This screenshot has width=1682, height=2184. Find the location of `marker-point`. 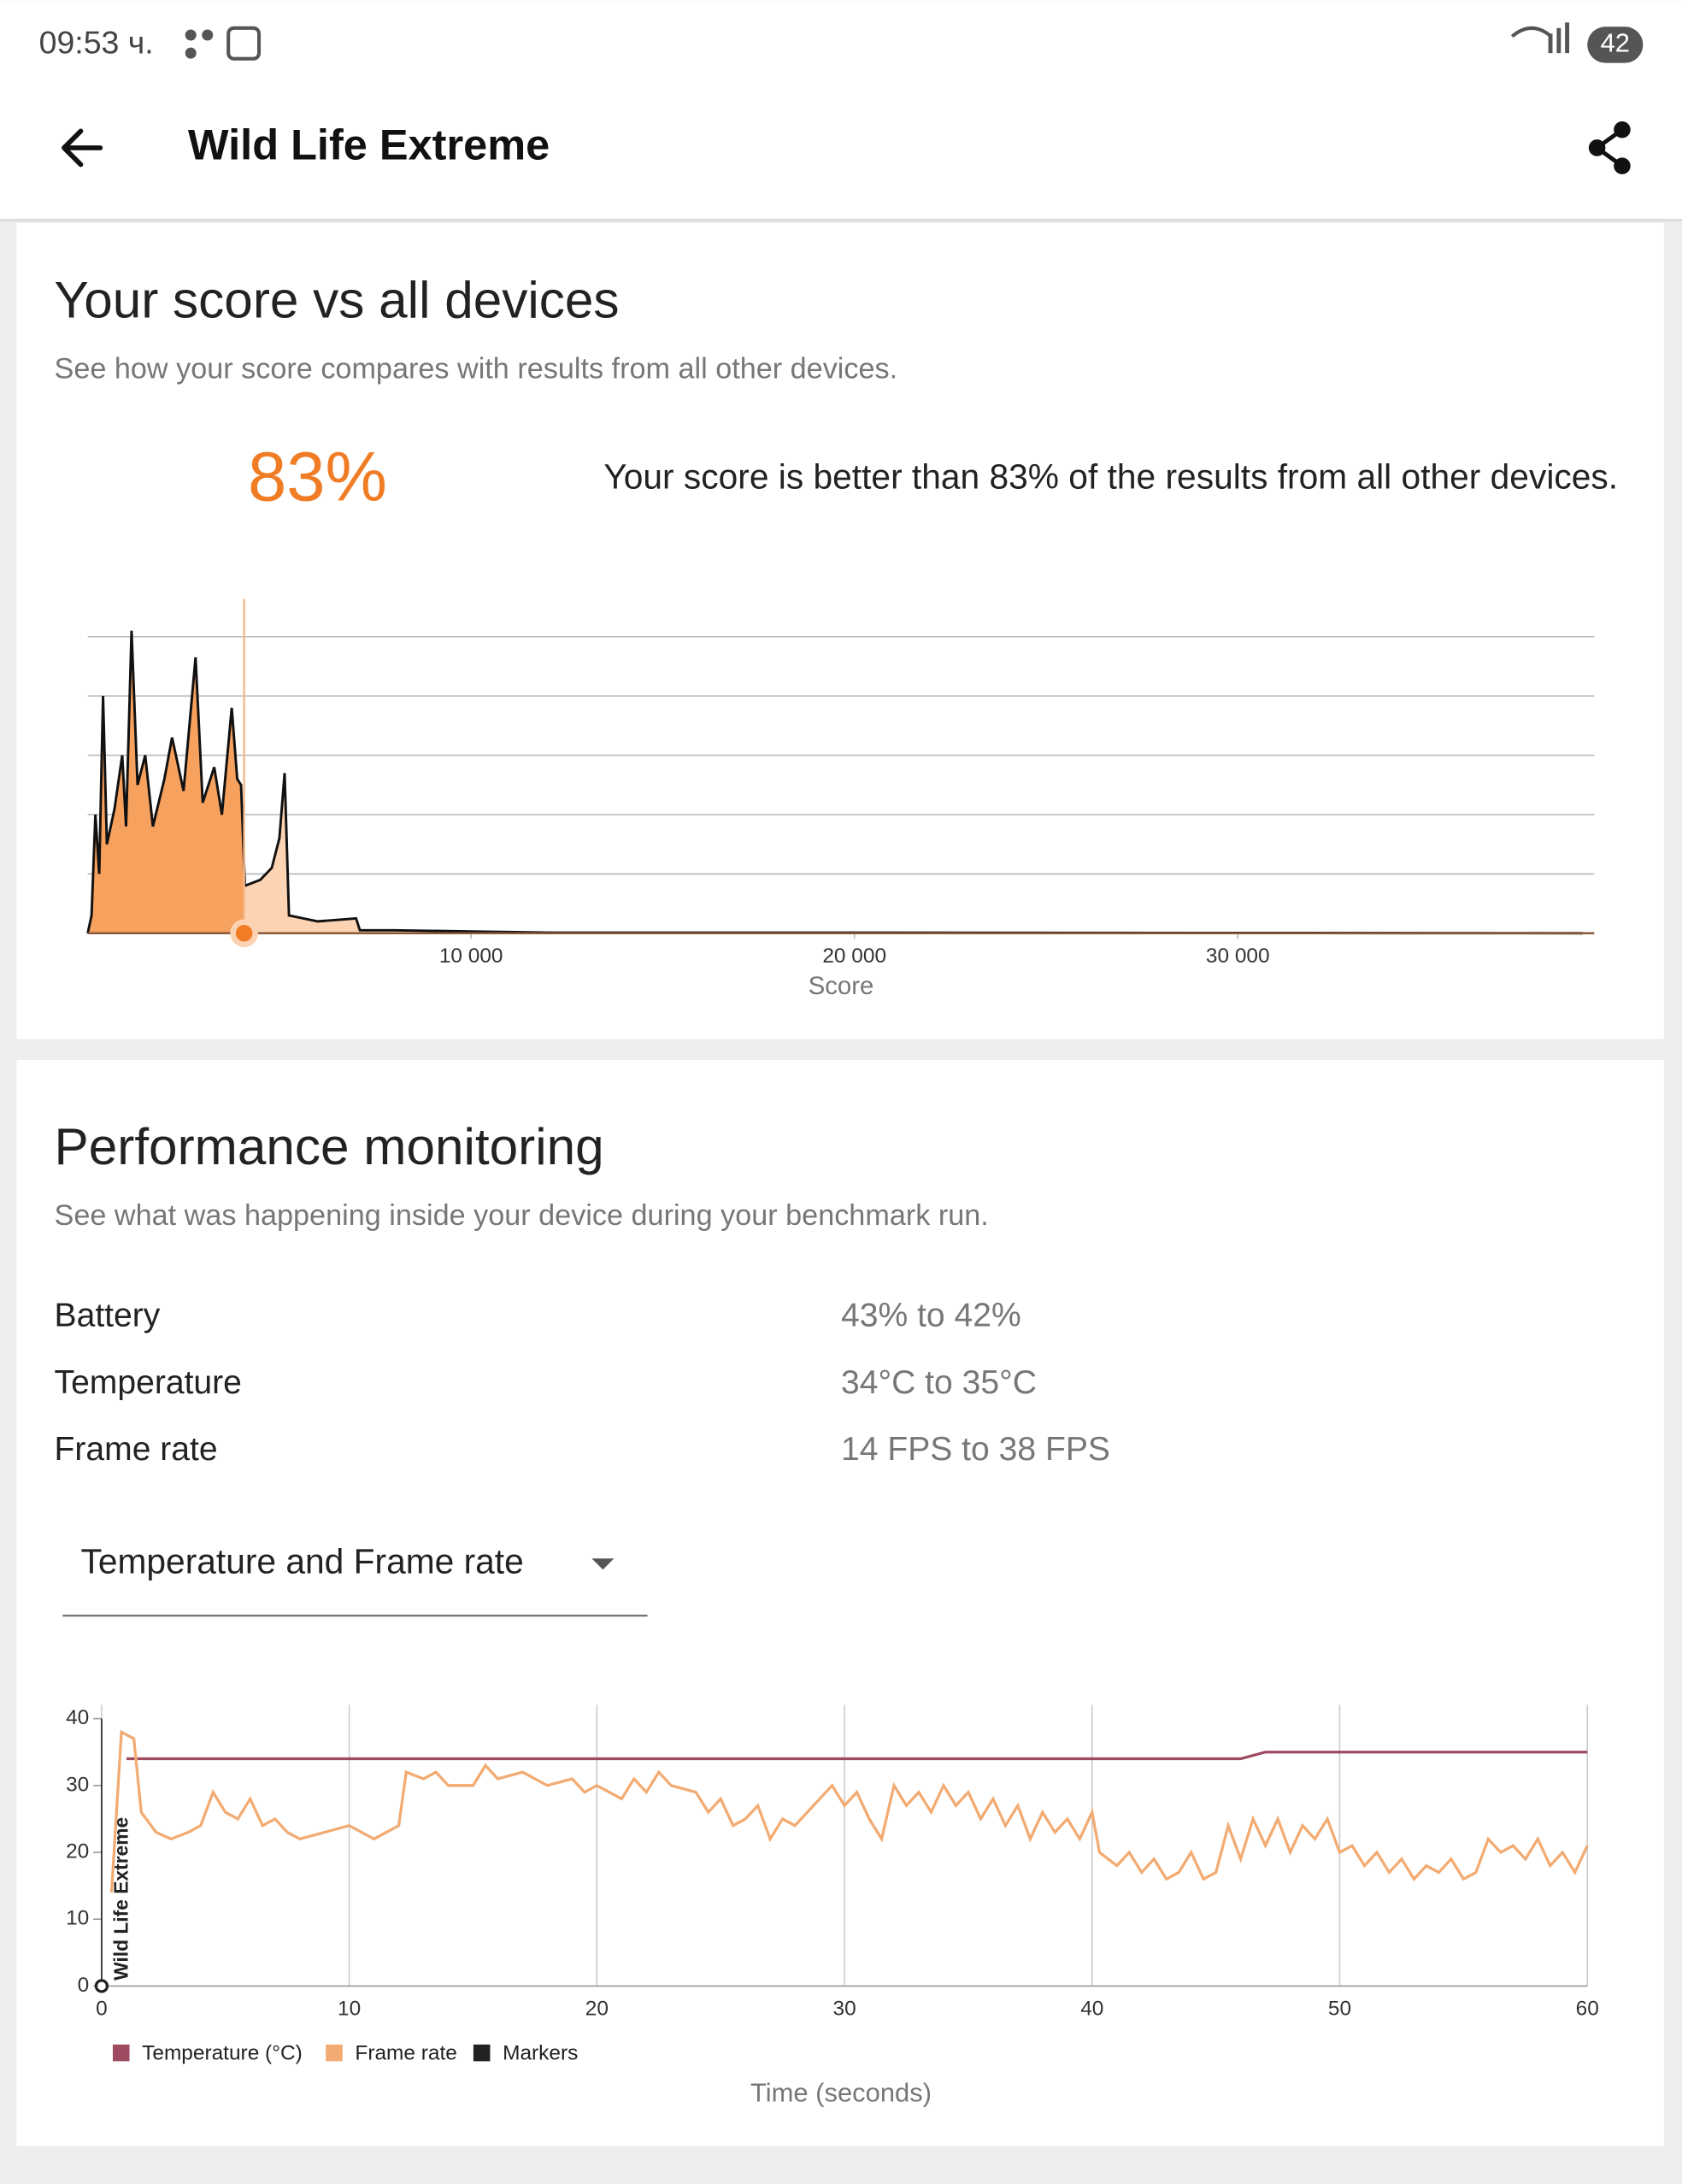

marker-point is located at coordinates (101, 1986).